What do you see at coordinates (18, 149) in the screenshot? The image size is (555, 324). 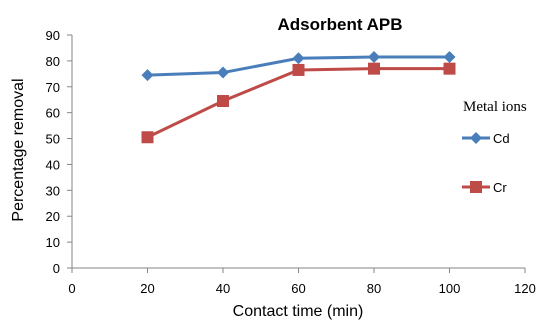 I see `y-axis-label: Percentage removal` at bounding box center [18, 149].